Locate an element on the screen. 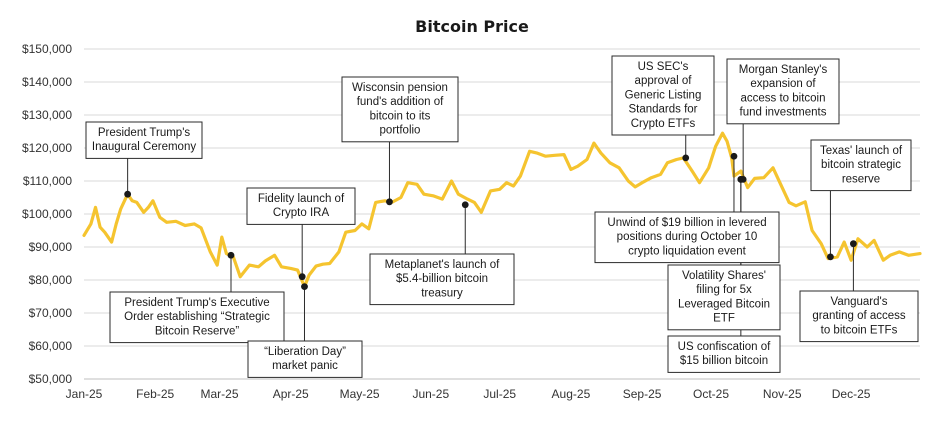 This screenshot has width=944, height=425. x-tick-label: Jan-25 is located at coordinates (84, 394).